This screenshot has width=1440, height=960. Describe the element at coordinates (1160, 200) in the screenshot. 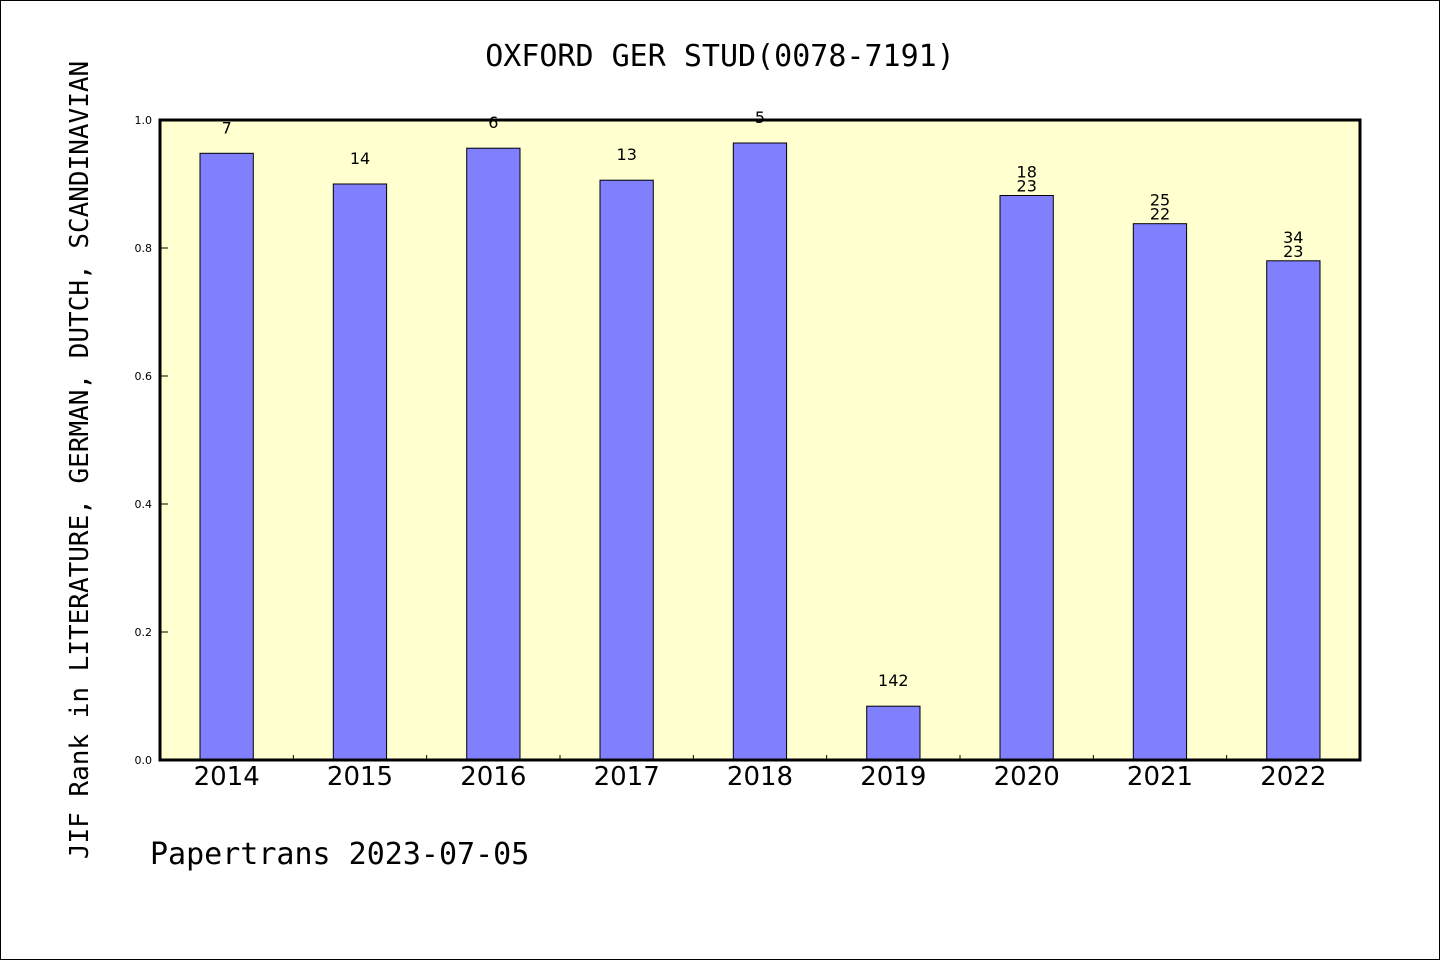

I see `data-label-top: 25` at that location.